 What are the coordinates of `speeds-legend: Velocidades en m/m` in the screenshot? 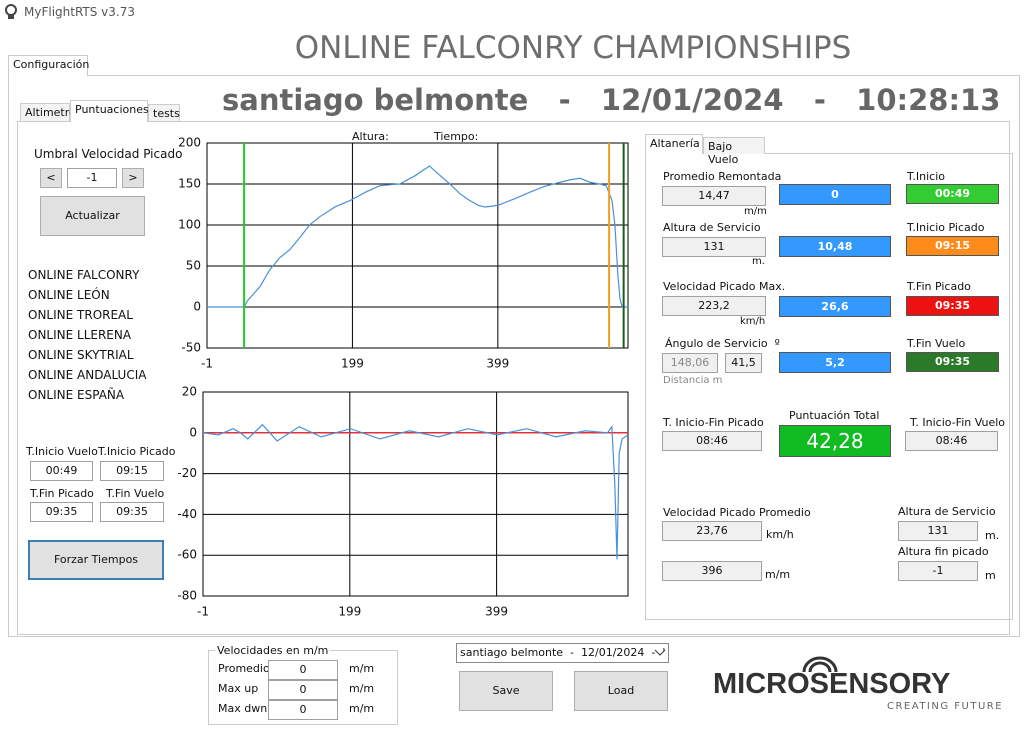 It's located at (273, 650).